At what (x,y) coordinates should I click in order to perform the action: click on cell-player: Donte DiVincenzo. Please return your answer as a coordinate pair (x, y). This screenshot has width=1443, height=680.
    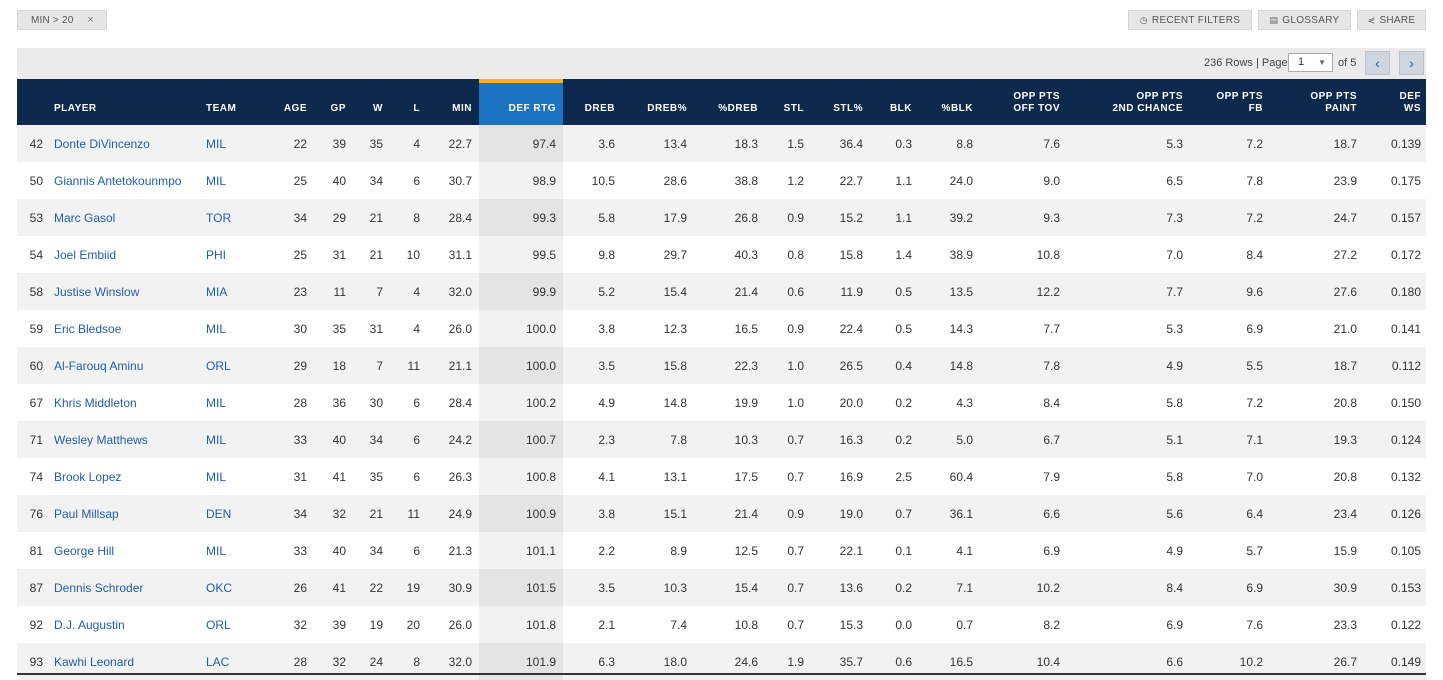
    Looking at the image, I should click on (102, 144).